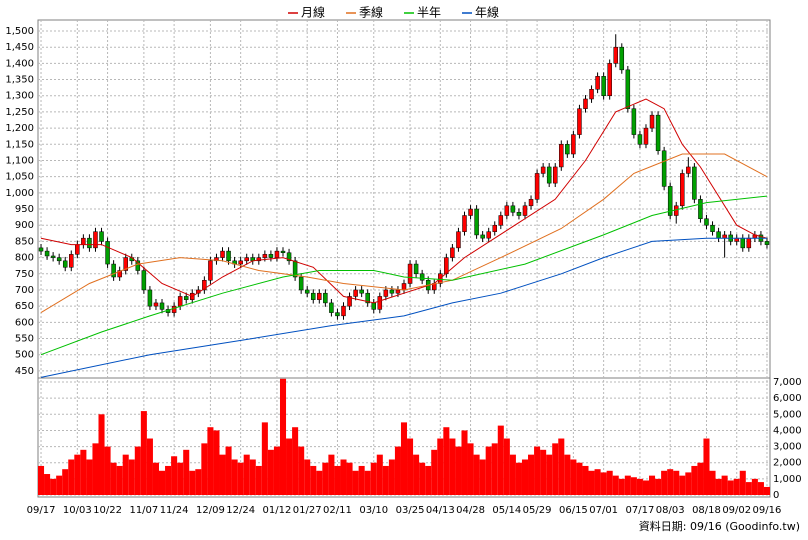 The image size is (808, 540). I want to click on y-tick-label: 1,450, so click(19, 47).